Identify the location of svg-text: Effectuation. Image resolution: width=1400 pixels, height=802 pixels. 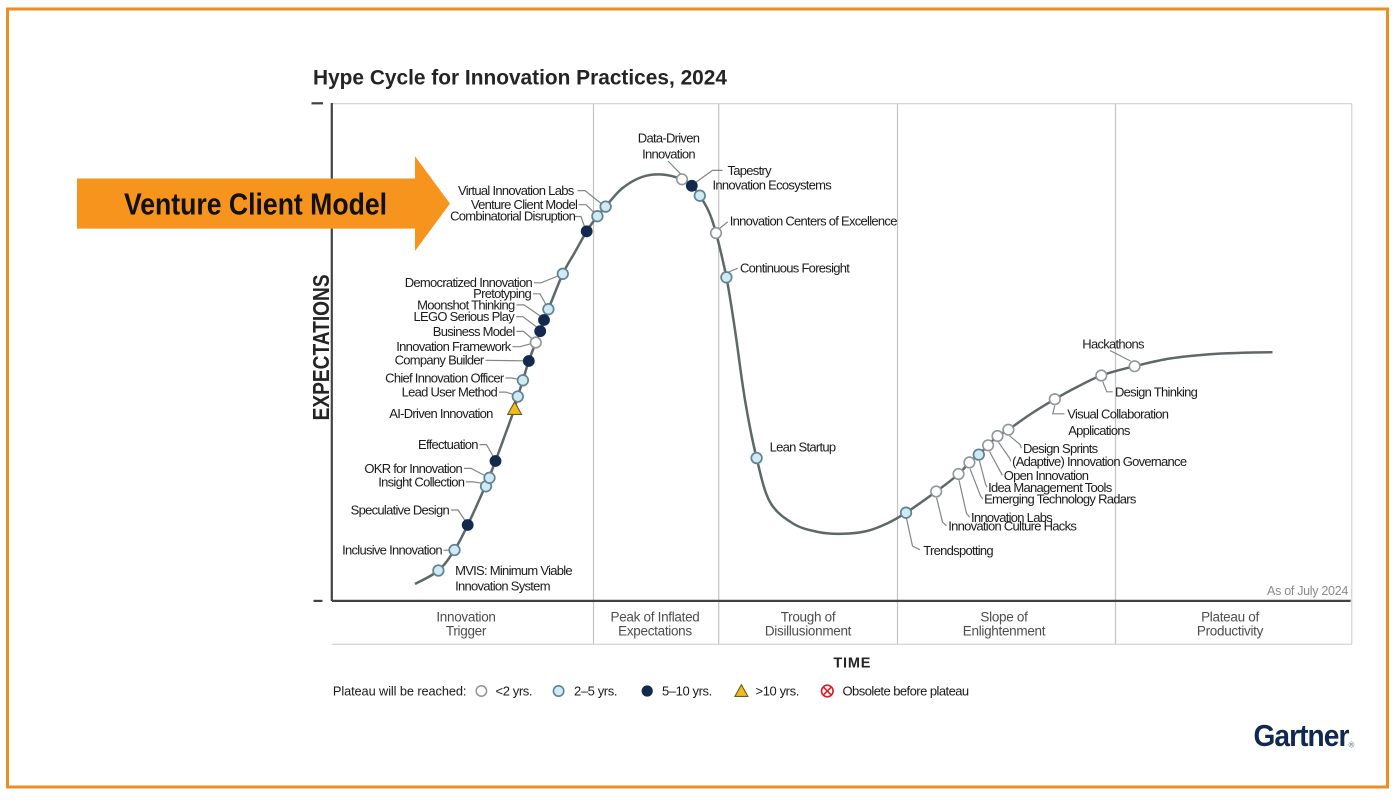
(448, 444).